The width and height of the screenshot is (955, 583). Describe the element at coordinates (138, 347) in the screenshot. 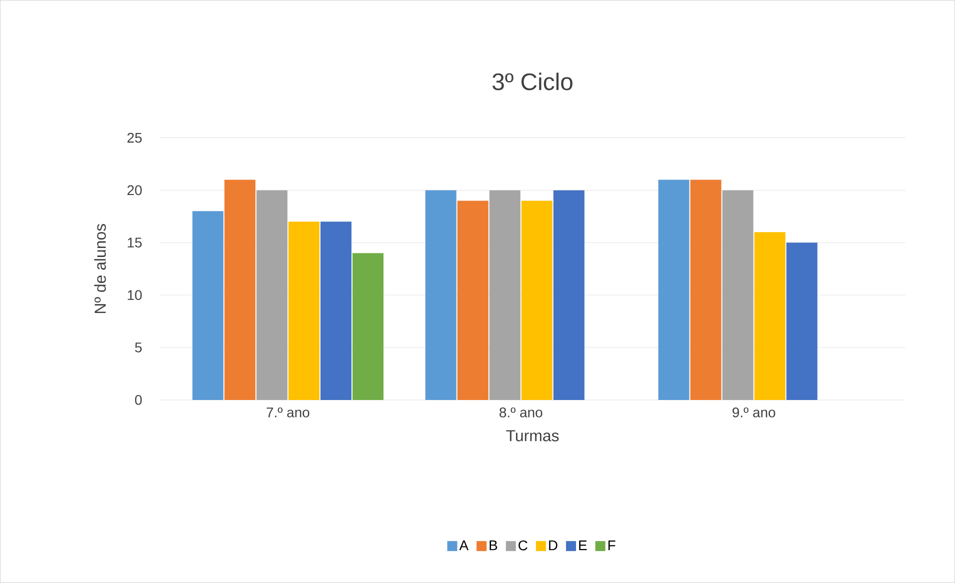

I see `y-tick-label: 5` at that location.